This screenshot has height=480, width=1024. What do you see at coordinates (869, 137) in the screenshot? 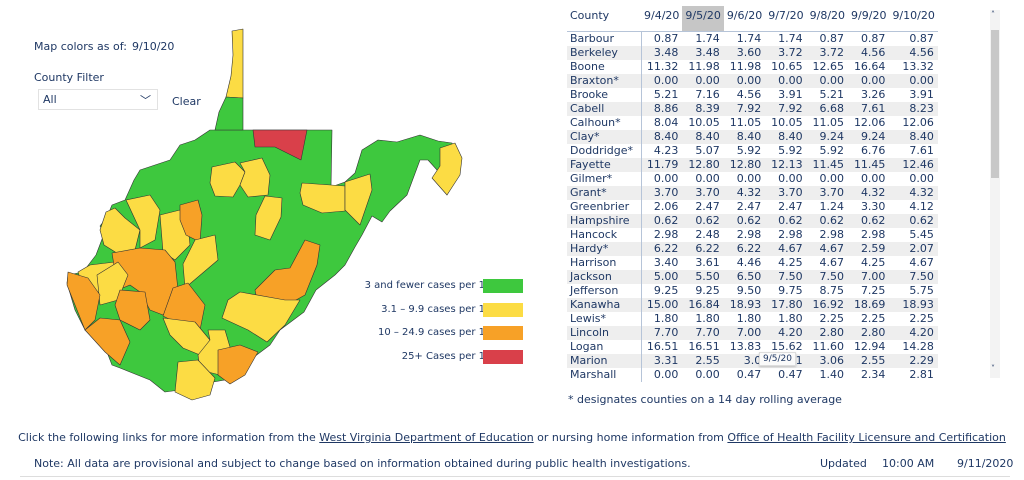
I see `rate-cell: 9.24` at bounding box center [869, 137].